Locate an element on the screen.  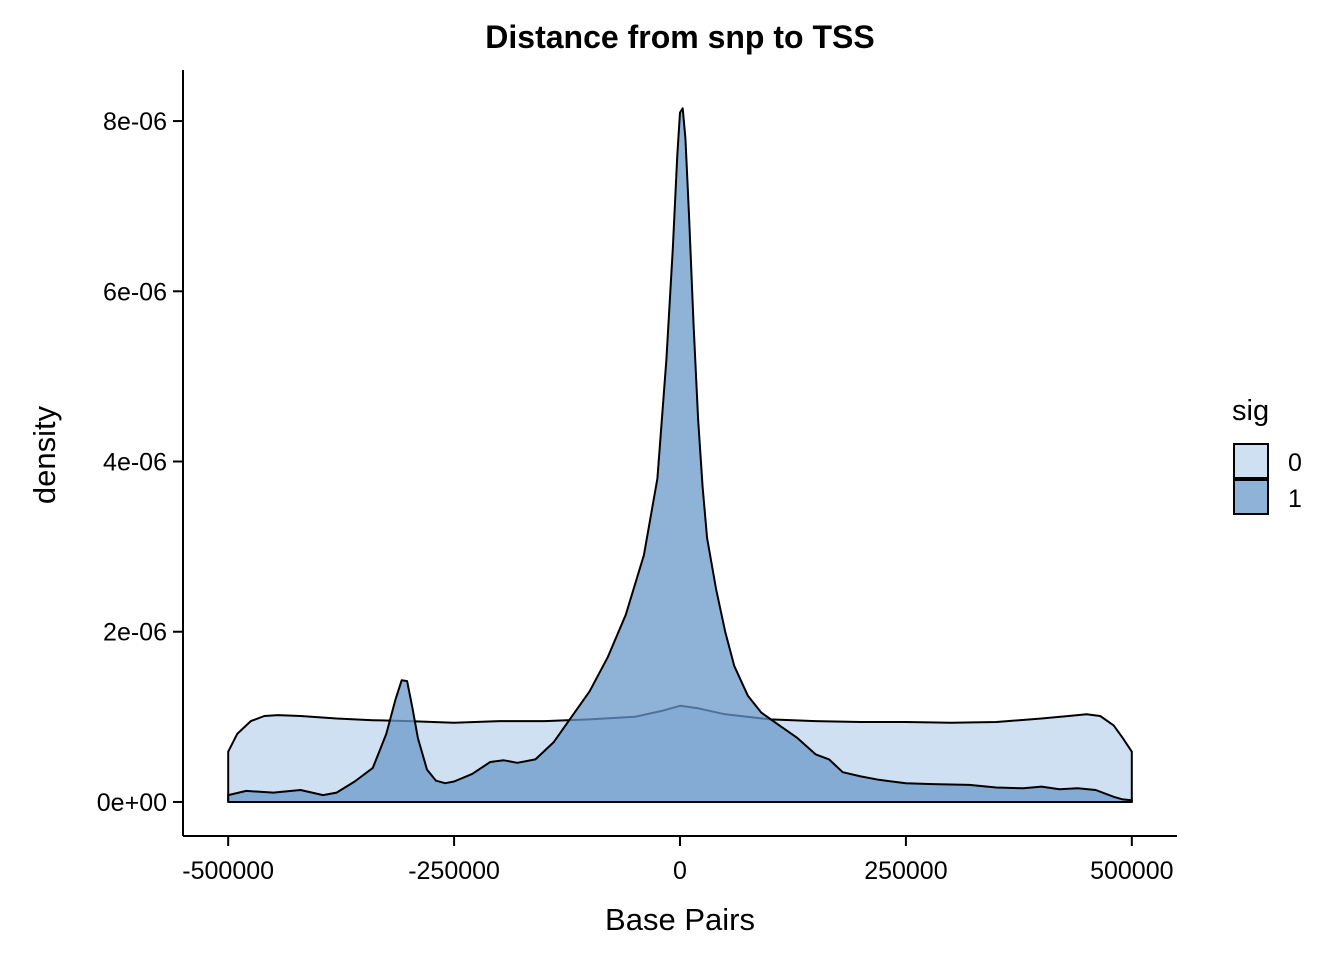
y-tick-label: 0e+00 is located at coordinates (132, 803).